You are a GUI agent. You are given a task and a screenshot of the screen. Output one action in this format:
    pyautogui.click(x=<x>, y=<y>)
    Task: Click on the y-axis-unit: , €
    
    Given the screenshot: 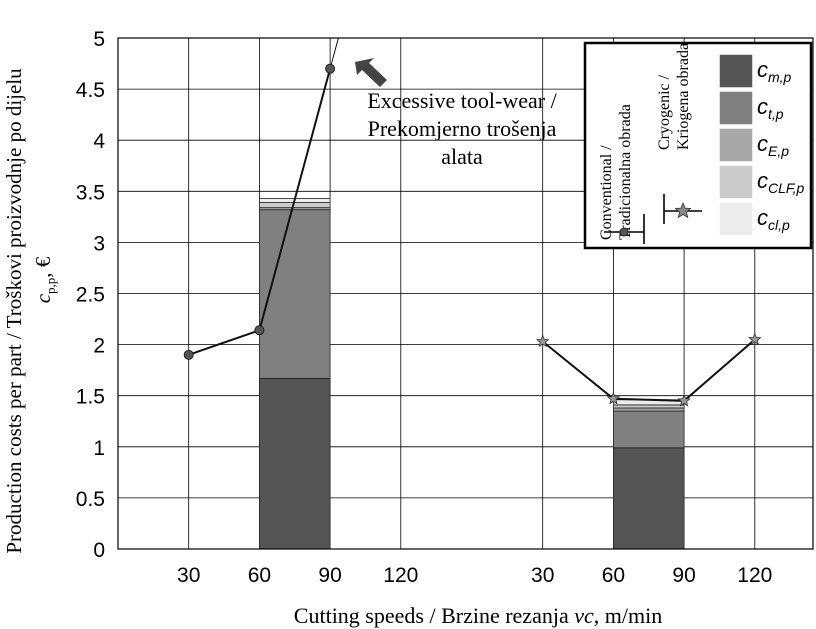 What is the action you would take?
    pyautogui.click(x=43, y=267)
    